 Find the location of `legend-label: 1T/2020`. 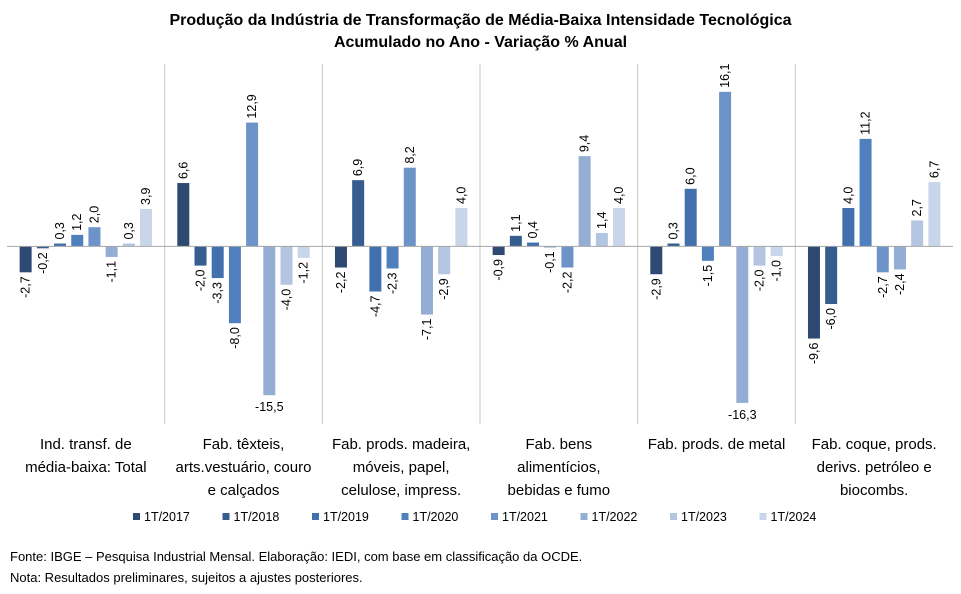

legend-label: 1T/2020 is located at coordinates (436, 517).